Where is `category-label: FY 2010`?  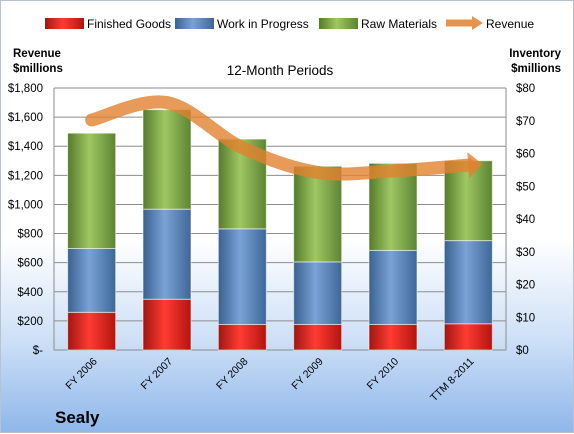
category-label: FY 2010 is located at coordinates (383, 374).